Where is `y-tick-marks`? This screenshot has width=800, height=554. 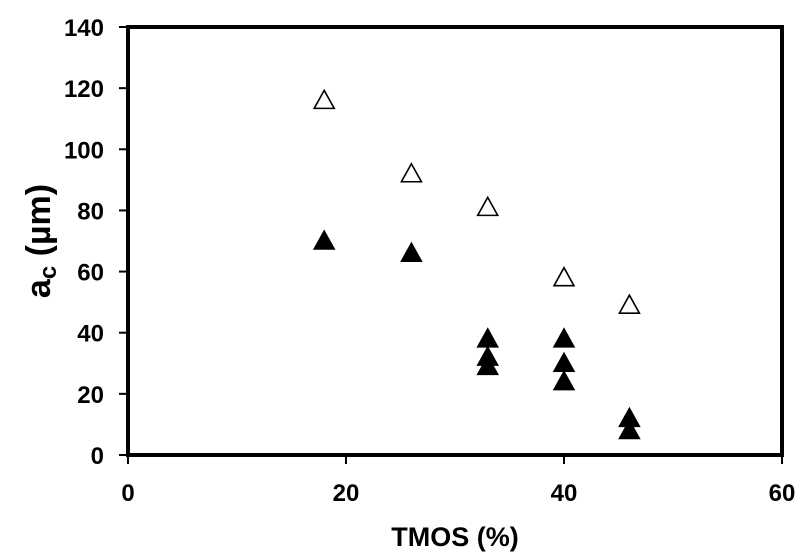
y-tick-marks is located at coordinates (123, 241).